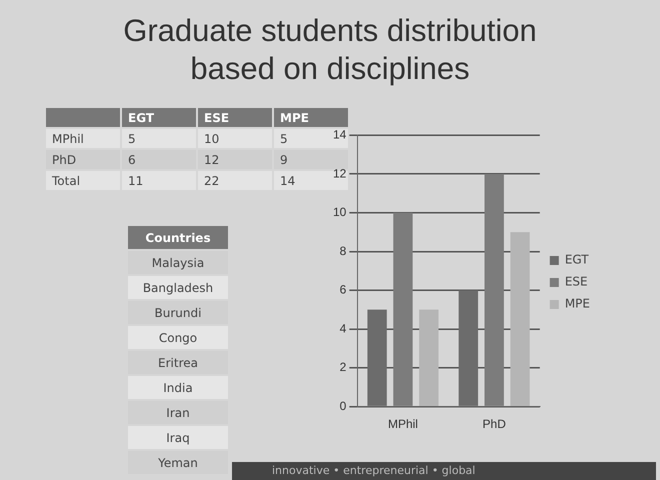 The width and height of the screenshot is (660, 480). I want to click on category-label: PhD, so click(64, 159).